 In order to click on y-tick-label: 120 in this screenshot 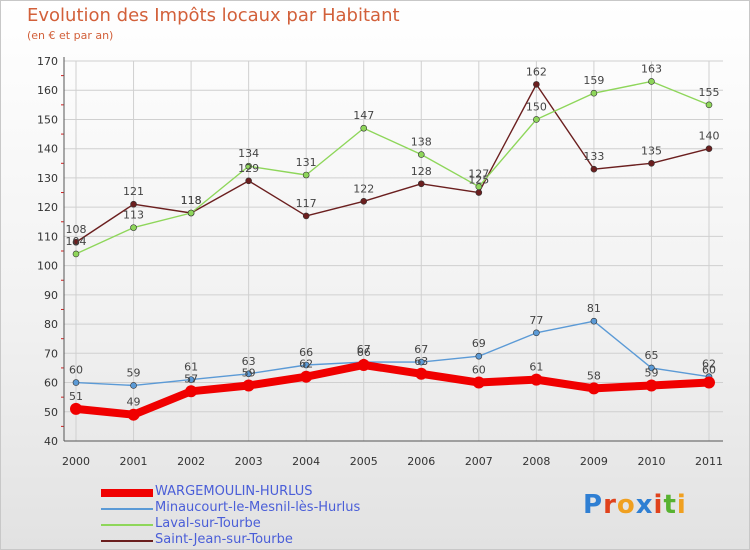, I will do `click(47, 207)`.